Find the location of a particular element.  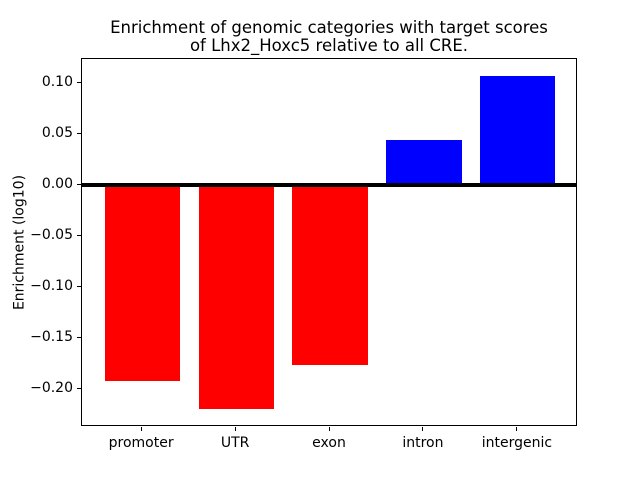

x-tick-label-UTR: UTR is located at coordinates (235, 443).